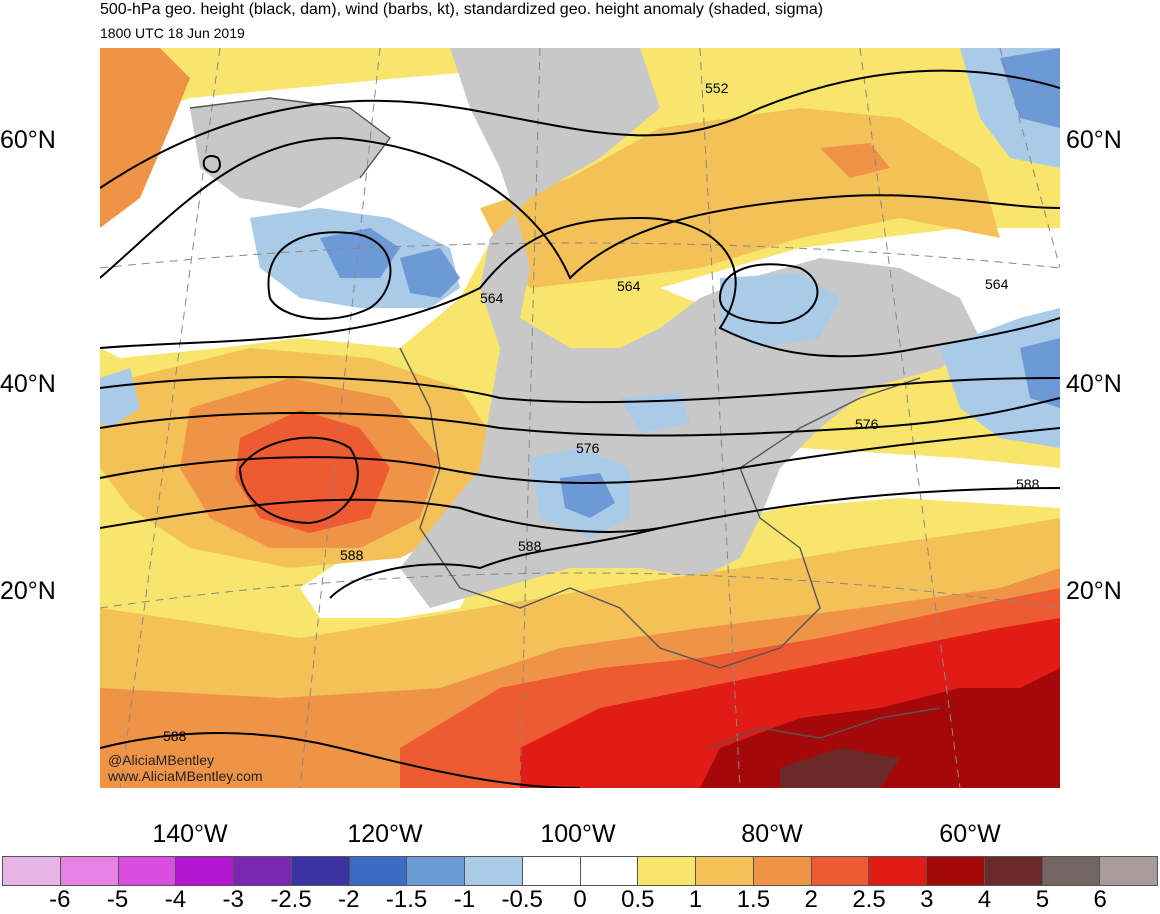 The width and height of the screenshot is (1160, 914). What do you see at coordinates (233, 899) in the screenshot?
I see `colorbar-tick-label: -3` at bounding box center [233, 899].